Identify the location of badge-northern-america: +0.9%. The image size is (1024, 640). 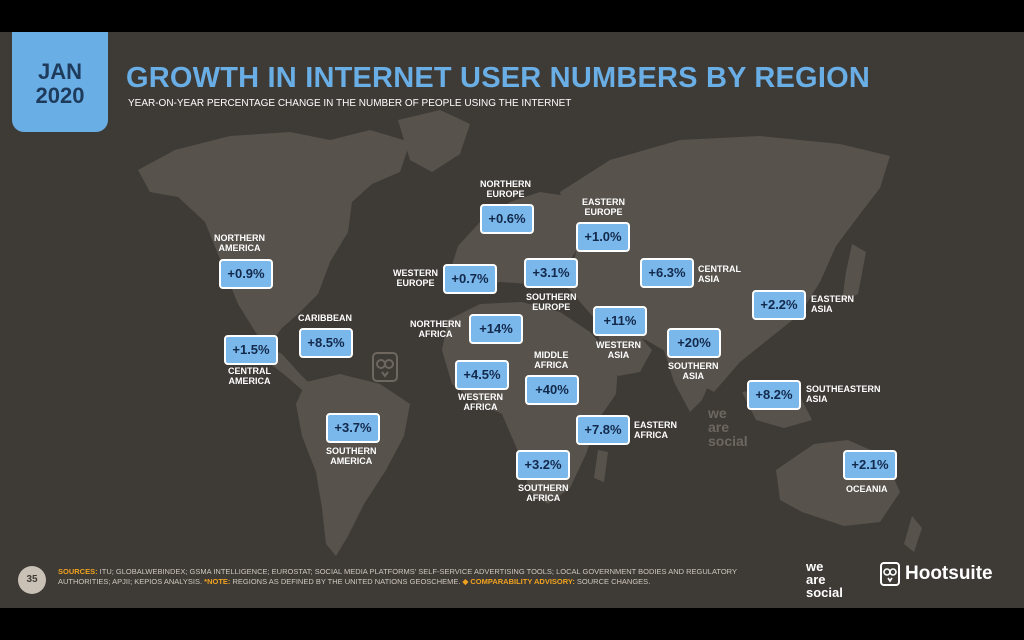
(246, 274).